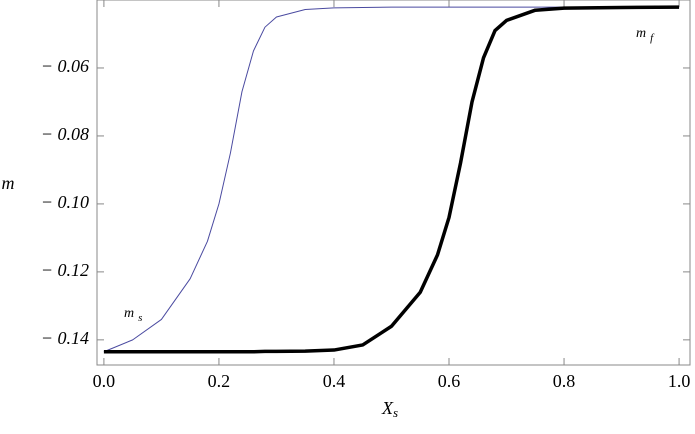 The width and height of the screenshot is (695, 434). I want to click on series-label-sub: s, so click(140, 318).